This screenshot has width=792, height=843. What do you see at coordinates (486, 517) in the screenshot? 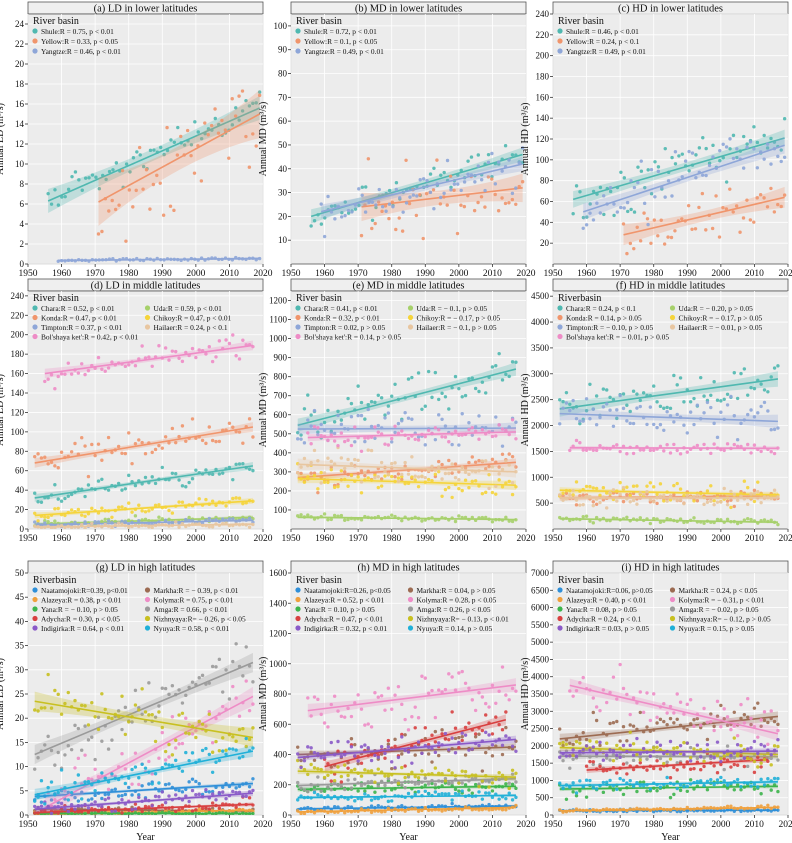
I see `data-point-uda` at bounding box center [486, 517].